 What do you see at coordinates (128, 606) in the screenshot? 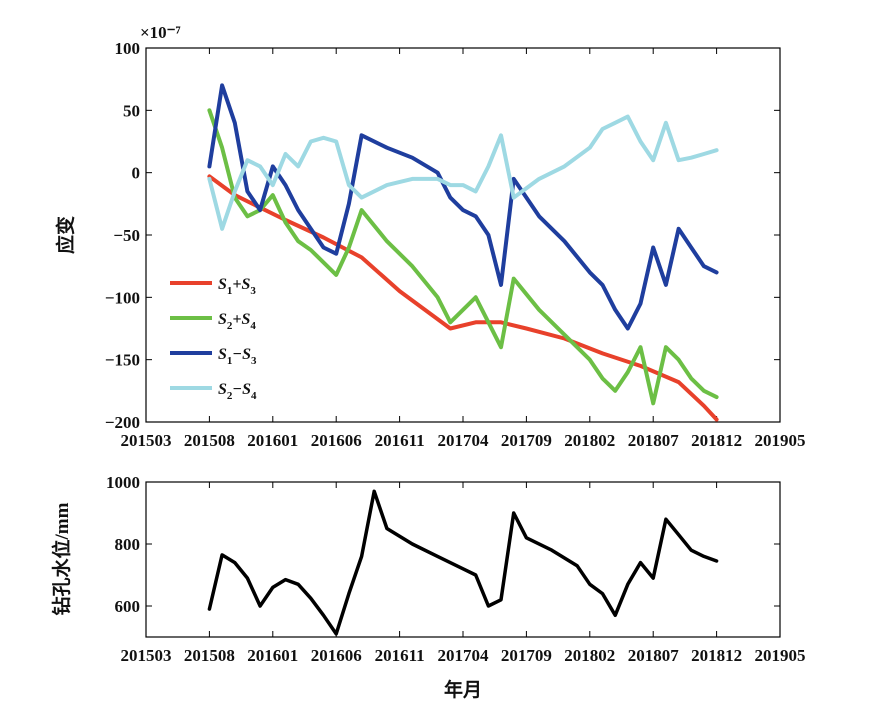
I see `y-tick-label: 600` at bounding box center [128, 606].